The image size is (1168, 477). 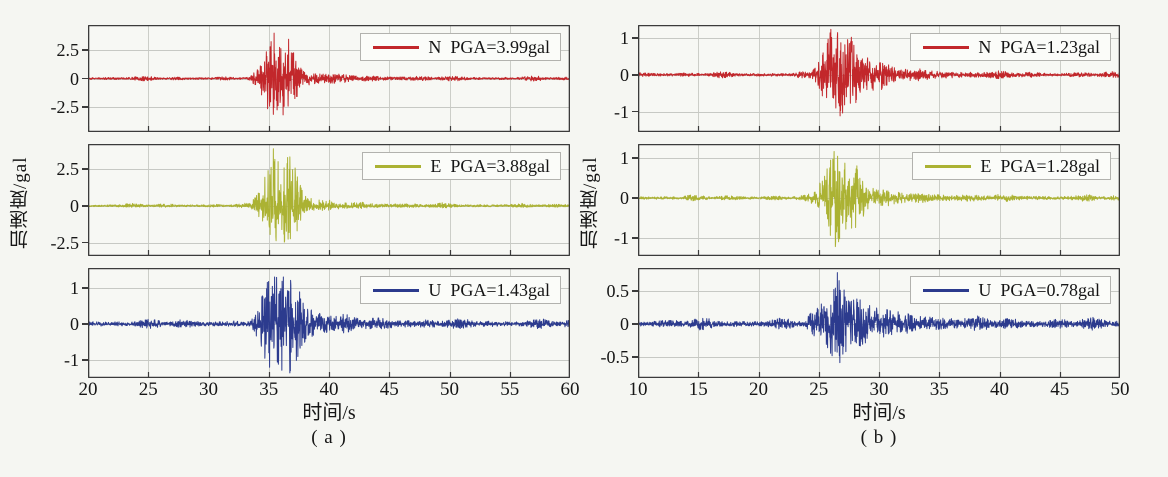 What do you see at coordinates (490, 166) in the screenshot?
I see `legend-label: E PGA=3.88gal` at bounding box center [490, 166].